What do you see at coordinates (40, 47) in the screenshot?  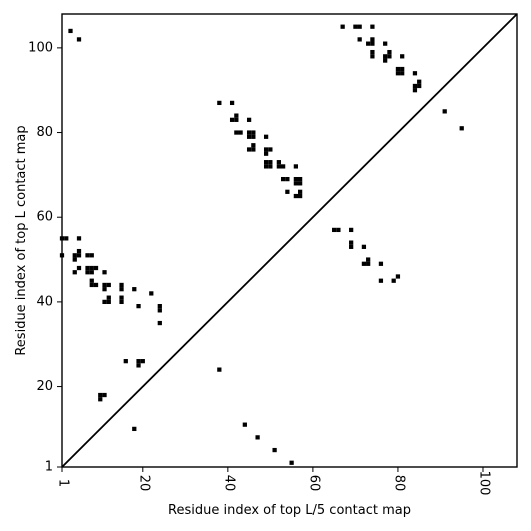 I see `y-tick-label: 100` at bounding box center [40, 47].